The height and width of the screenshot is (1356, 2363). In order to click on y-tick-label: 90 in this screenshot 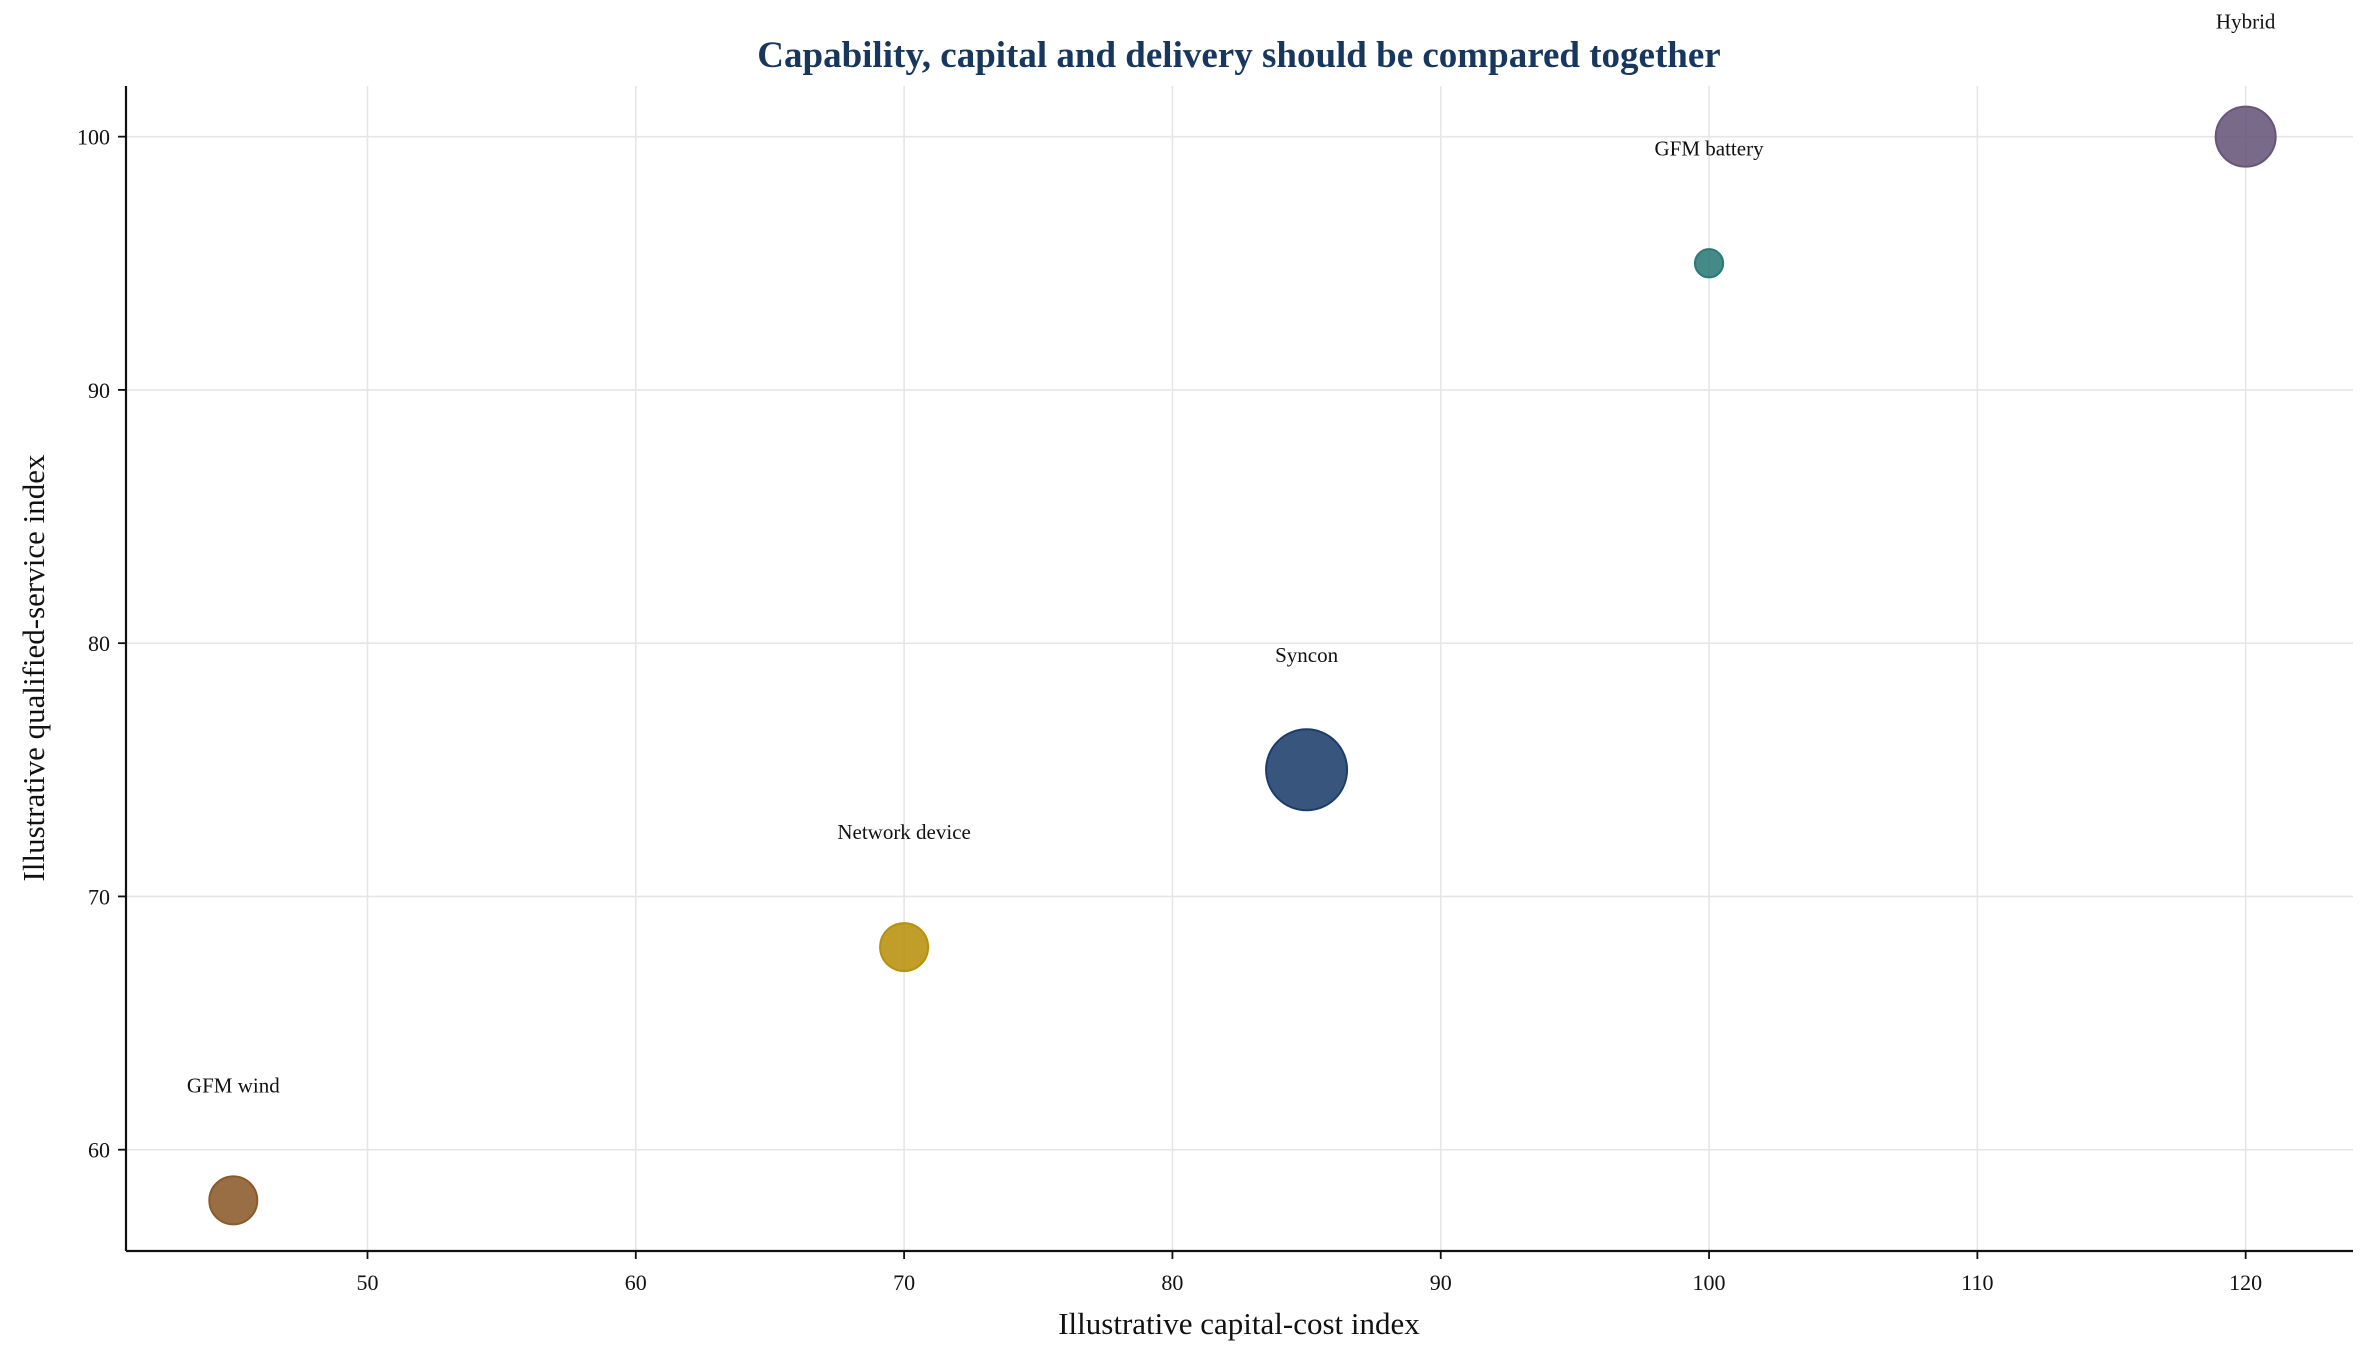, I will do `click(99, 390)`.